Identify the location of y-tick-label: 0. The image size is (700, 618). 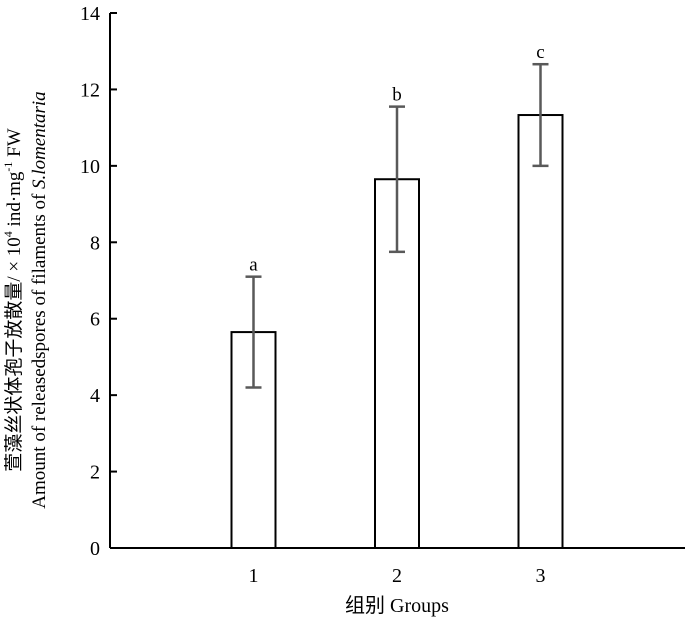
(95, 549).